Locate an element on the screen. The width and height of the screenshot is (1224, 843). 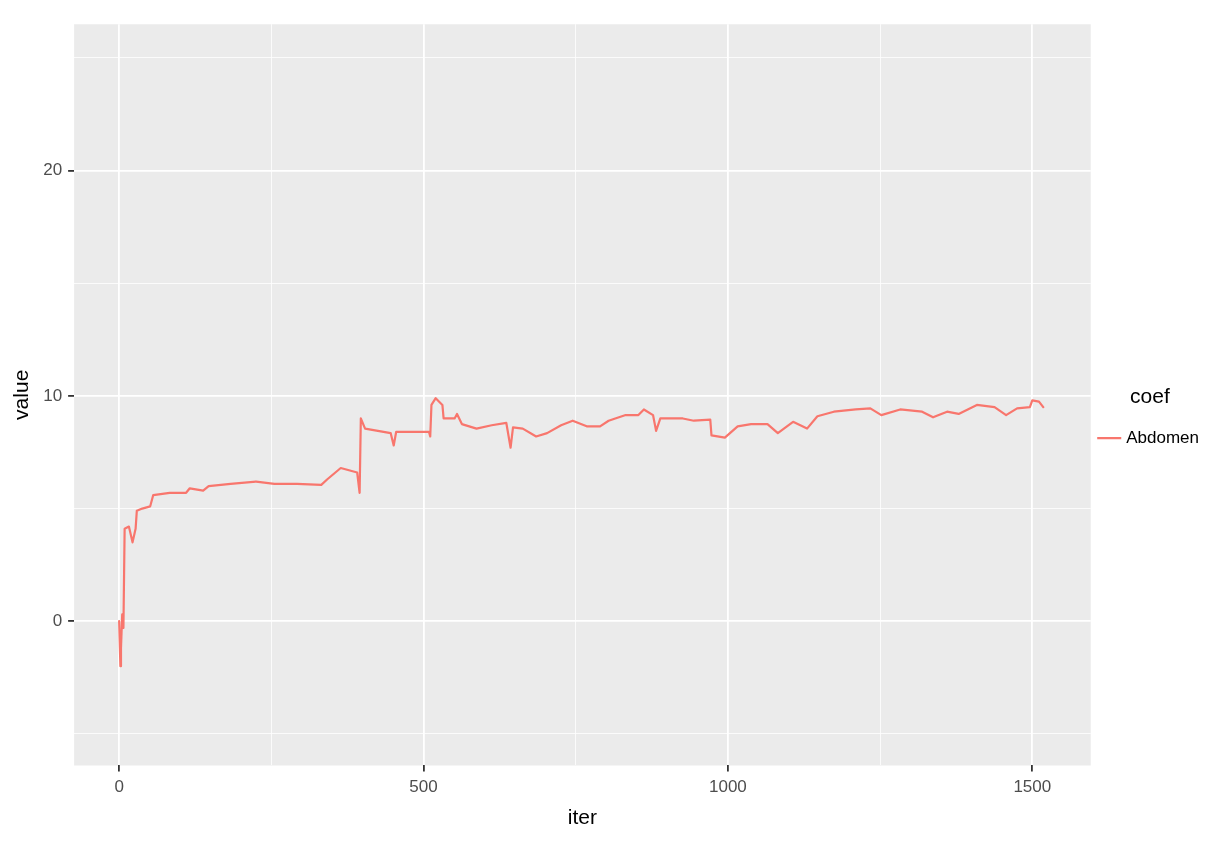
y-tick-label: 10 is located at coordinates (53, 395).